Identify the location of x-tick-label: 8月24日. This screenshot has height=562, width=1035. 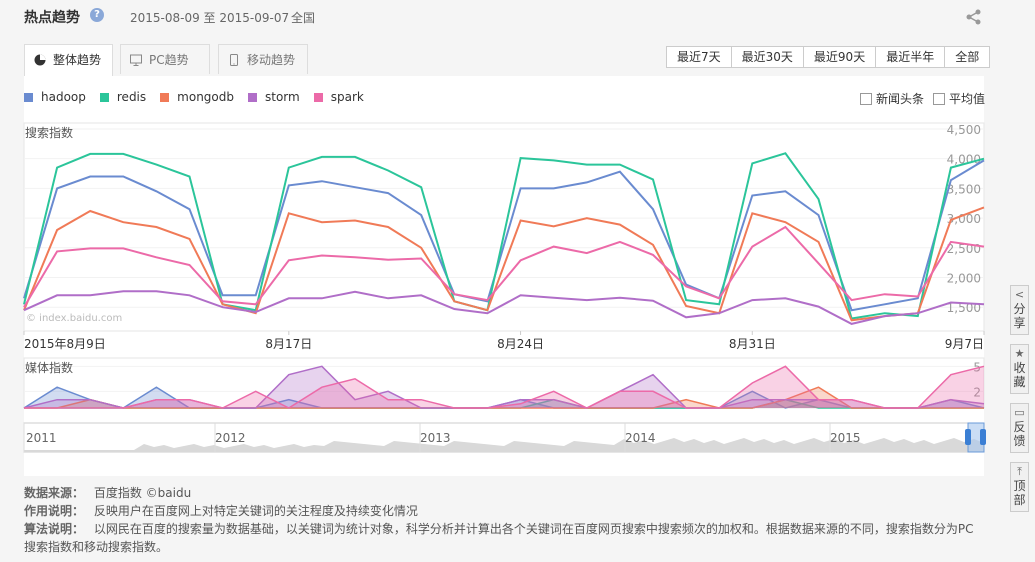
(520, 344).